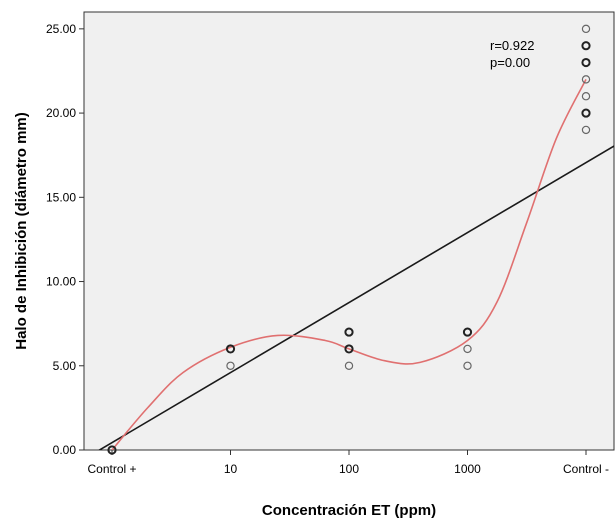  Describe the element at coordinates (65, 366) in the screenshot. I see `y-tick-label: 5.00` at that location.